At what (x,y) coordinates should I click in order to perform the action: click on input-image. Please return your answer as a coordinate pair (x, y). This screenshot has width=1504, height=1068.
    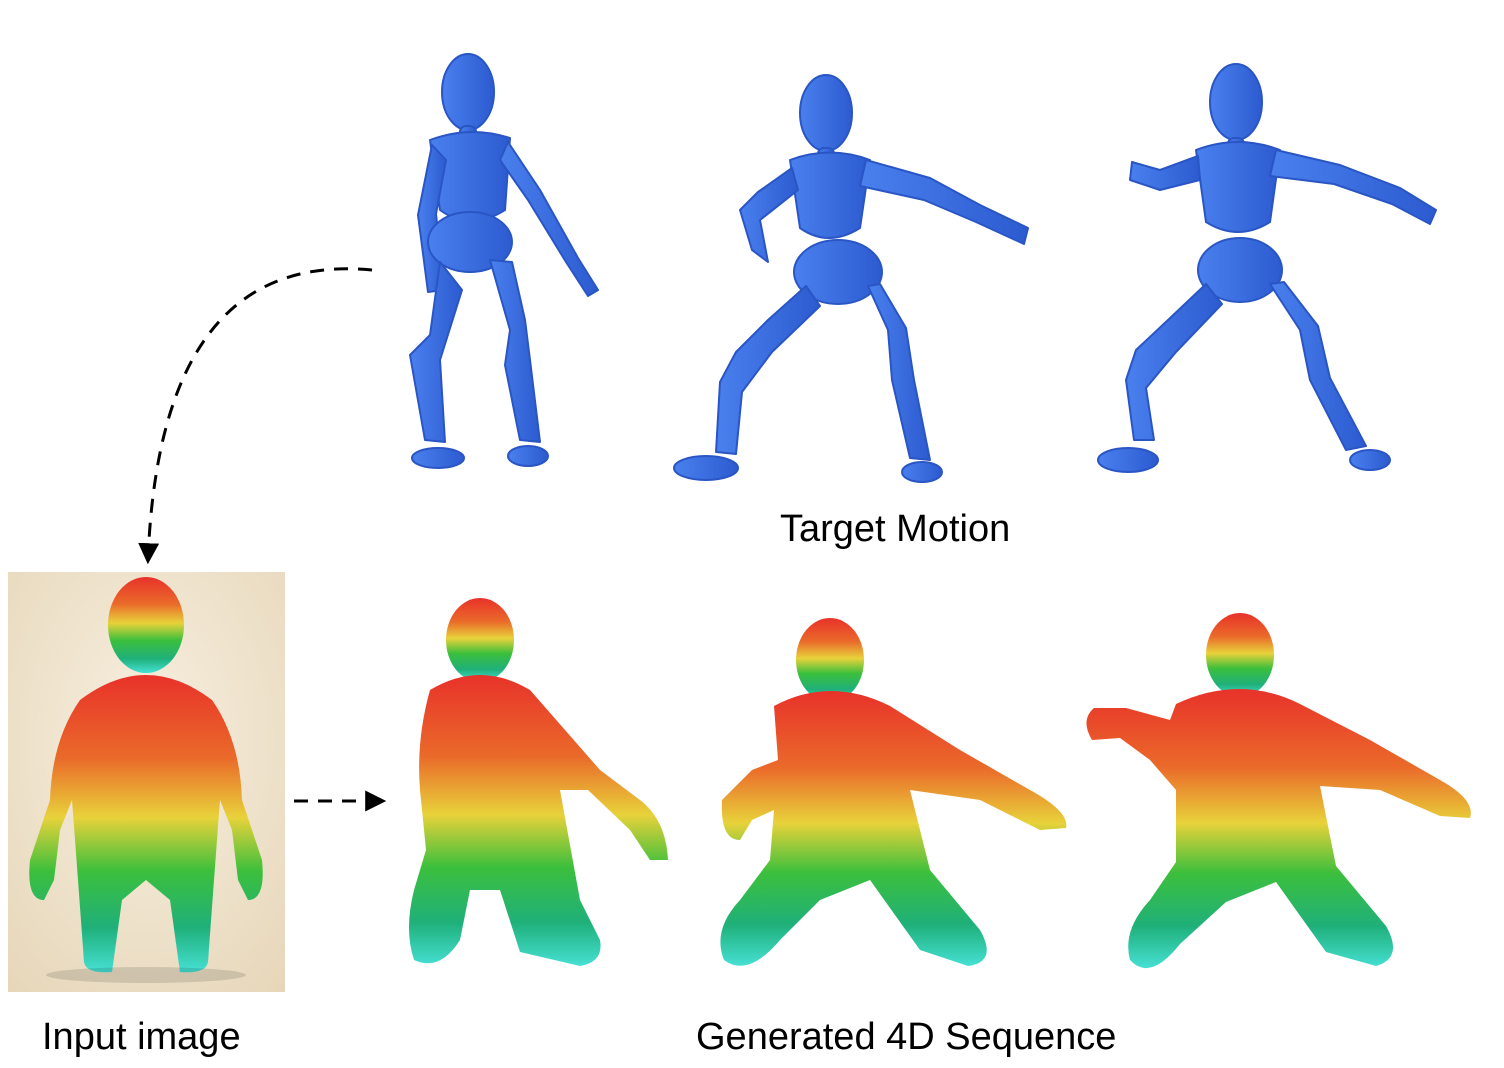
    Looking at the image, I should click on (146, 782).